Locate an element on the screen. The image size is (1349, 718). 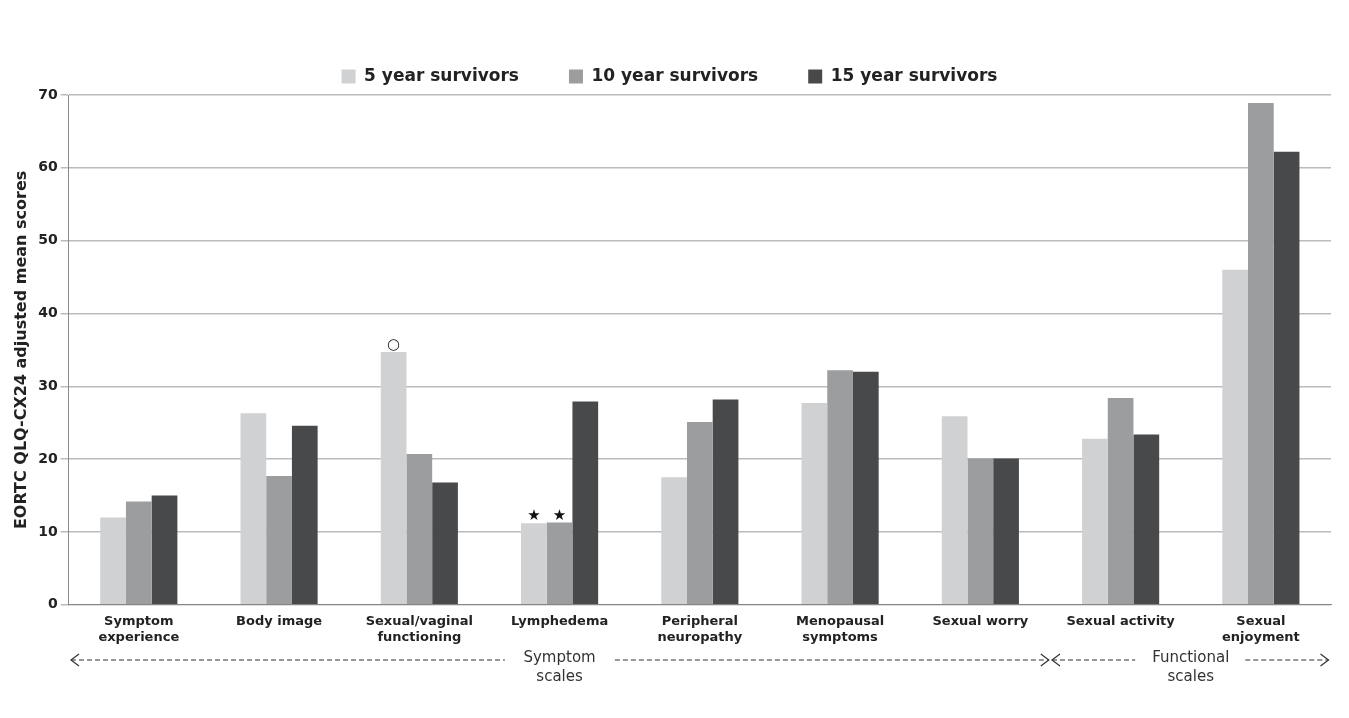
y-tick-label: 70 is located at coordinates (48, 93).